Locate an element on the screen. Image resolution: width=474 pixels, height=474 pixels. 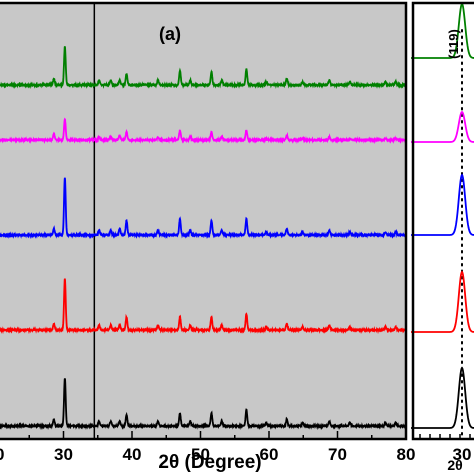
x-tick-label: 80 is located at coordinates (406, 454).